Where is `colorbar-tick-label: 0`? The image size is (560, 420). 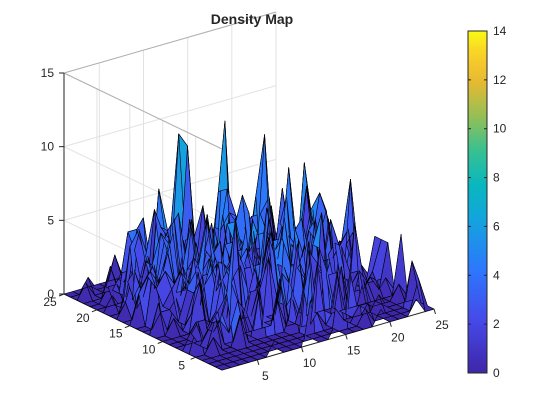
colorbar-tick-label: 0 is located at coordinates (496, 373).